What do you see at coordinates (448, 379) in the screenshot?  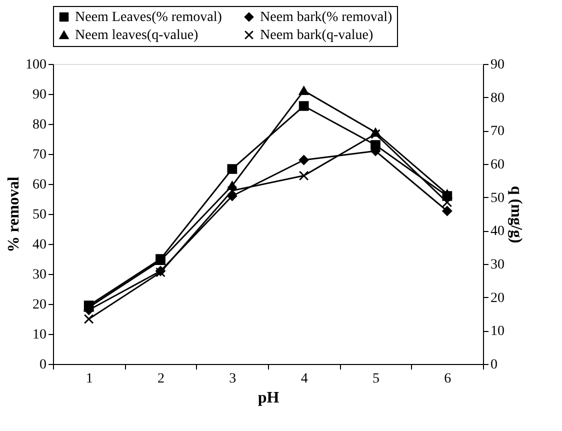 I see `x-tick-label: 6` at bounding box center [448, 379].